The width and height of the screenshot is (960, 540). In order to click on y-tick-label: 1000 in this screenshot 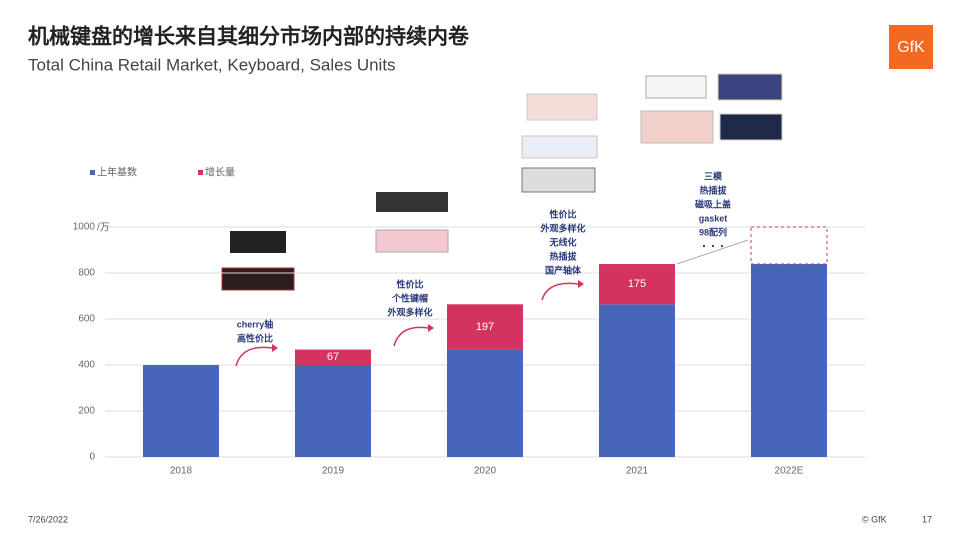, I will do `click(84, 227)`.